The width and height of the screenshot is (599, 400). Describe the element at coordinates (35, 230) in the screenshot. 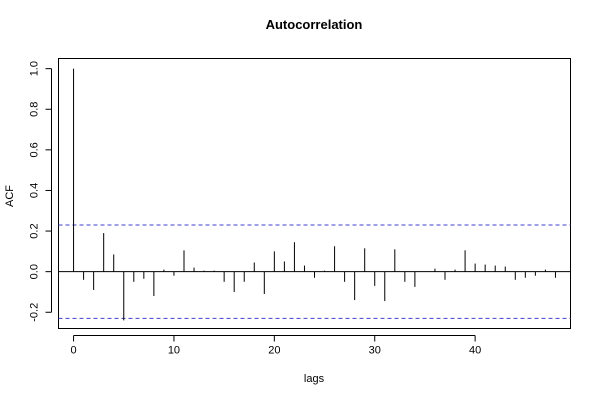

I see `y-tick-label-2: 0.2` at that location.